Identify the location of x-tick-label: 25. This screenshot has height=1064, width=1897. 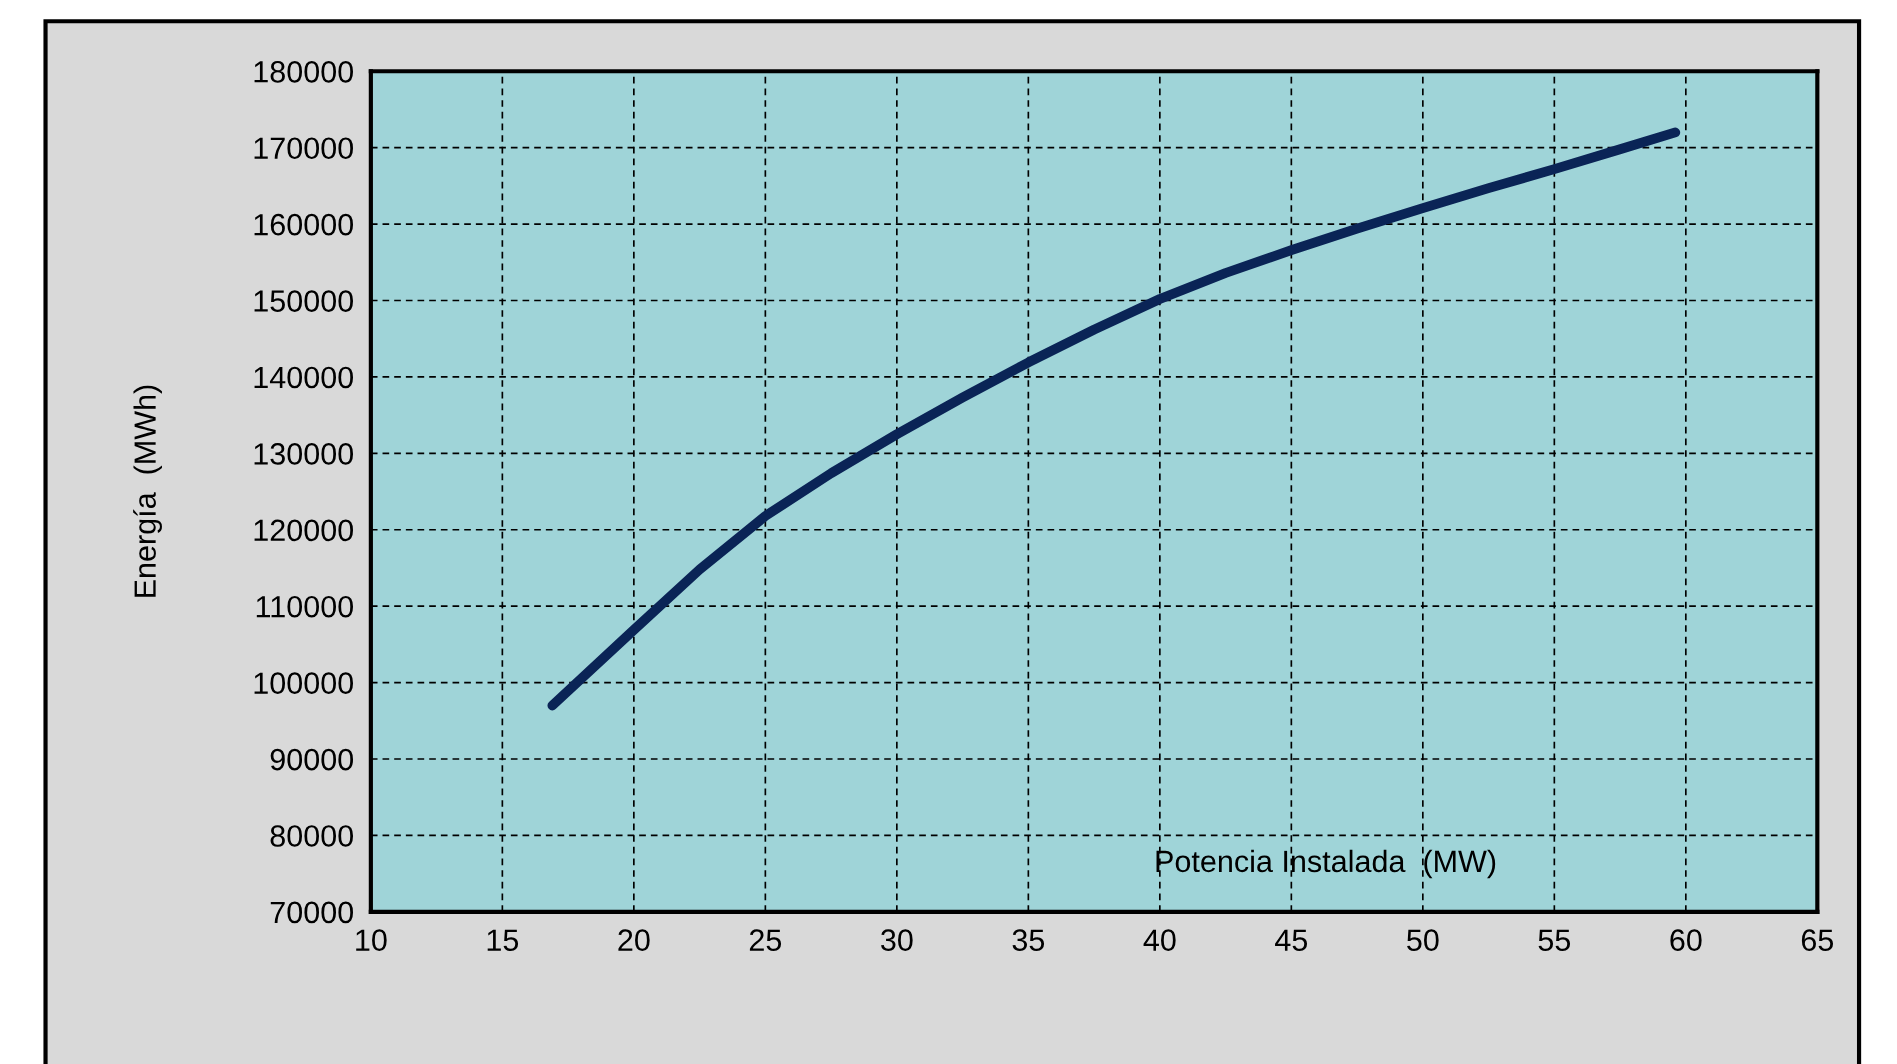
(765, 940).